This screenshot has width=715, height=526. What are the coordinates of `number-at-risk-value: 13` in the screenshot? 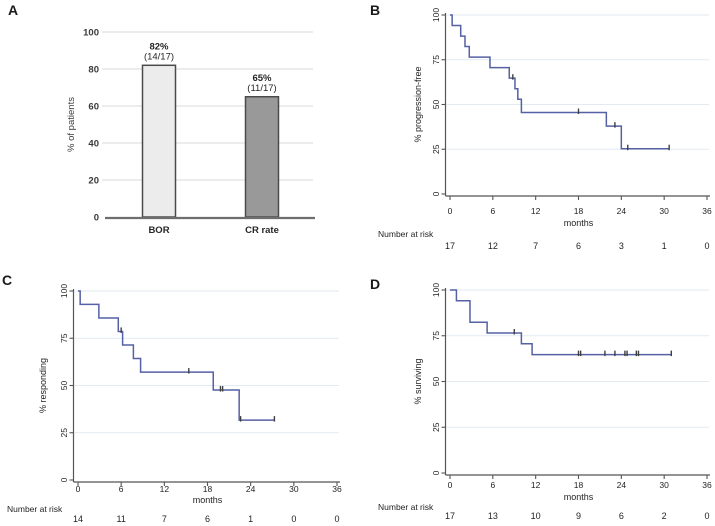 It's located at (493, 516).